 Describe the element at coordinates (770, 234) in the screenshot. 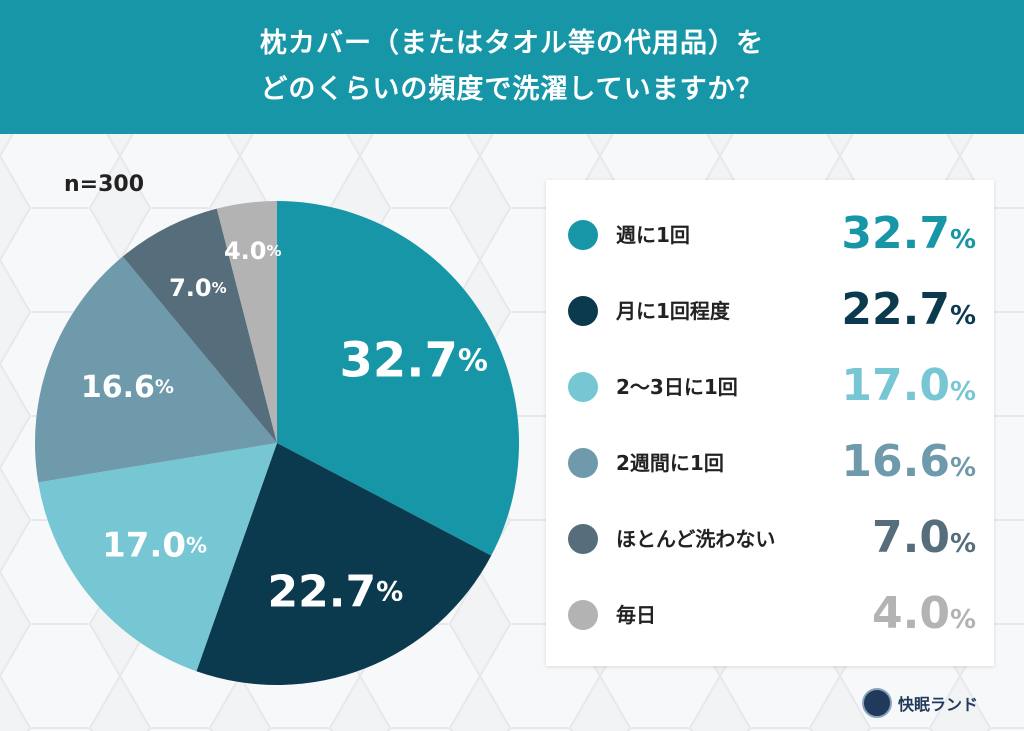

I see `legend-item: 週に1回 32.7%` at that location.